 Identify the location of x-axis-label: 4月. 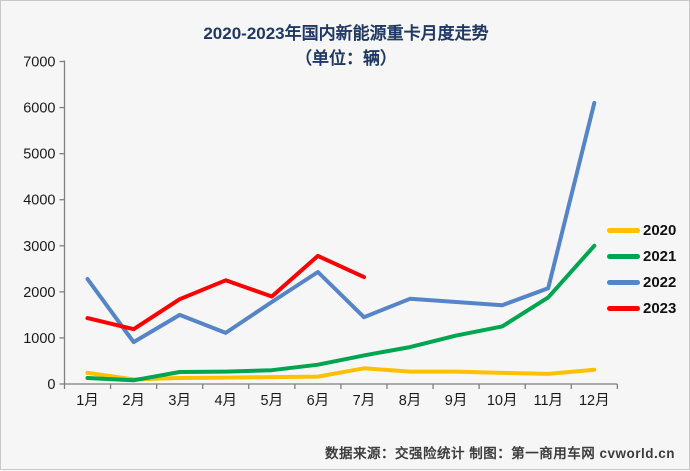
(225, 401).